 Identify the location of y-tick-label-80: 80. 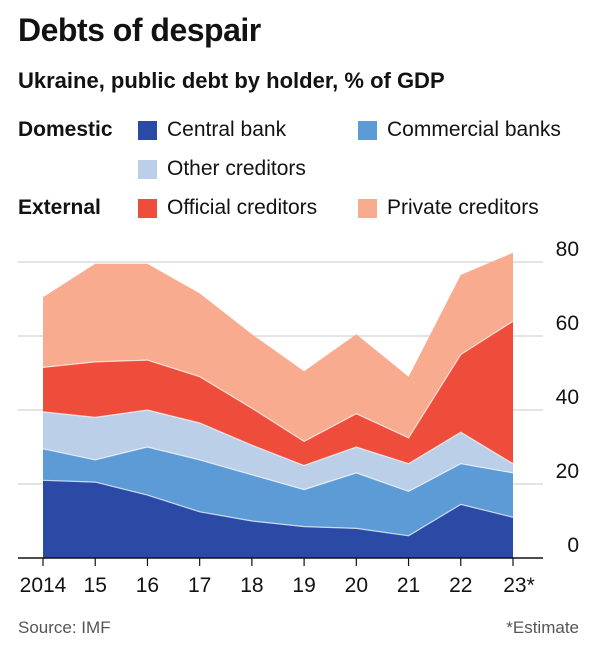
(567, 249).